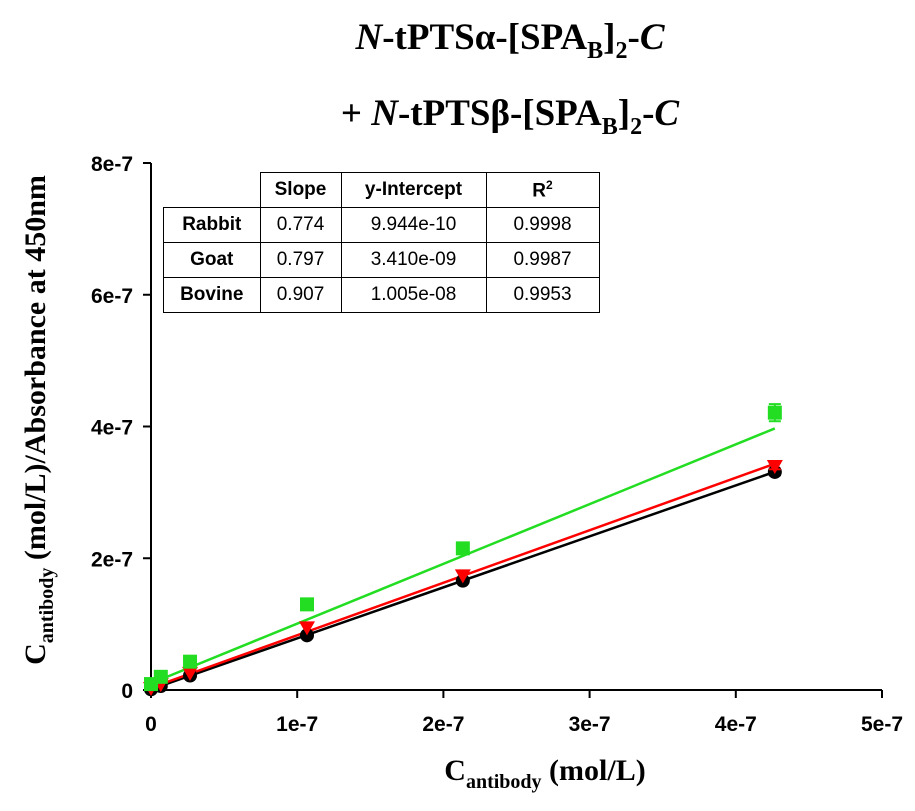  Describe the element at coordinates (212, 295) in the screenshot. I see `row-label-bovine: Bovine` at that location.